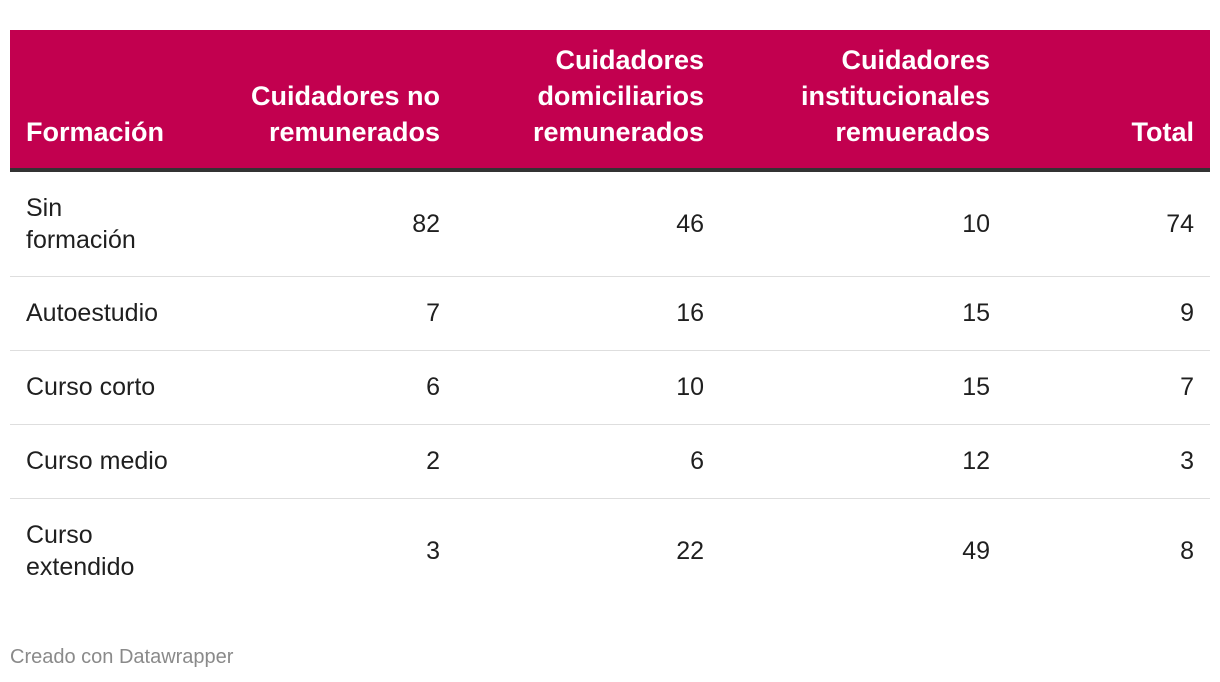  What do you see at coordinates (863, 101) in the screenshot?
I see `column-header-institucionales-remuerados: Cuidadores institucionales remuerados` at bounding box center [863, 101].